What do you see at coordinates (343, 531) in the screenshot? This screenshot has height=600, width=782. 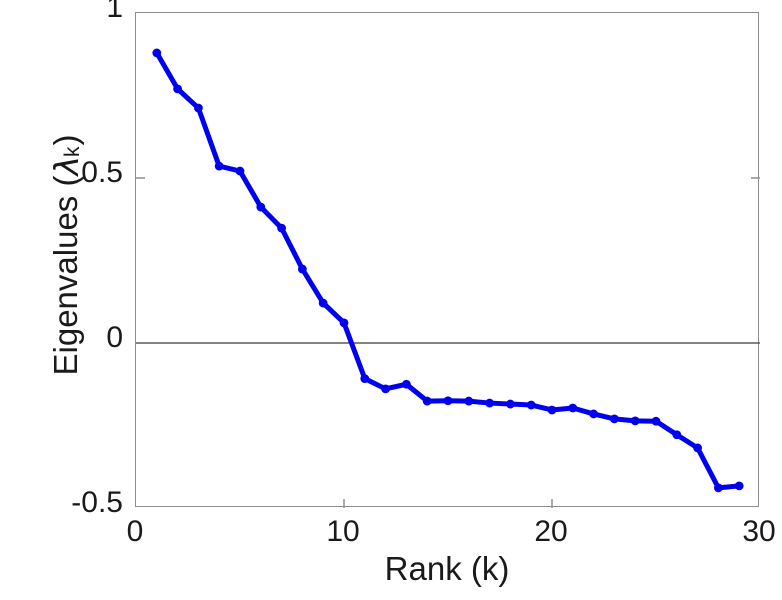 I see `x-tick-label-10: 10` at bounding box center [343, 531].